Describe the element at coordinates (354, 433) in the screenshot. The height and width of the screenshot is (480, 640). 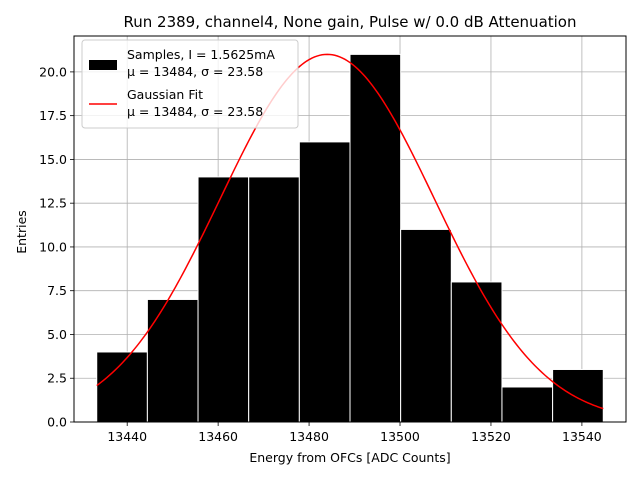
I see `x-axis-ticks: 13440 13460 13480 13500 13520 13540` at that location.